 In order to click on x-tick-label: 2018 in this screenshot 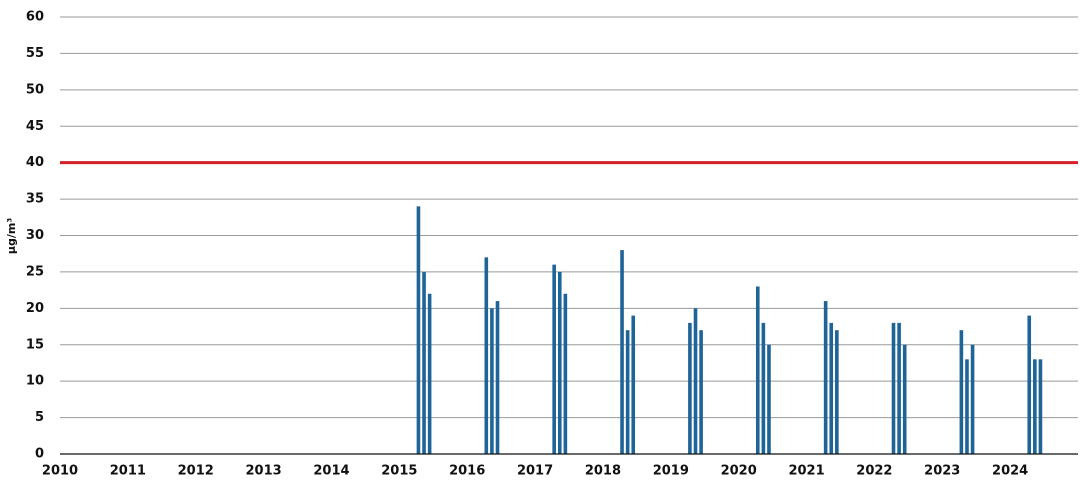, I will do `click(603, 471)`.